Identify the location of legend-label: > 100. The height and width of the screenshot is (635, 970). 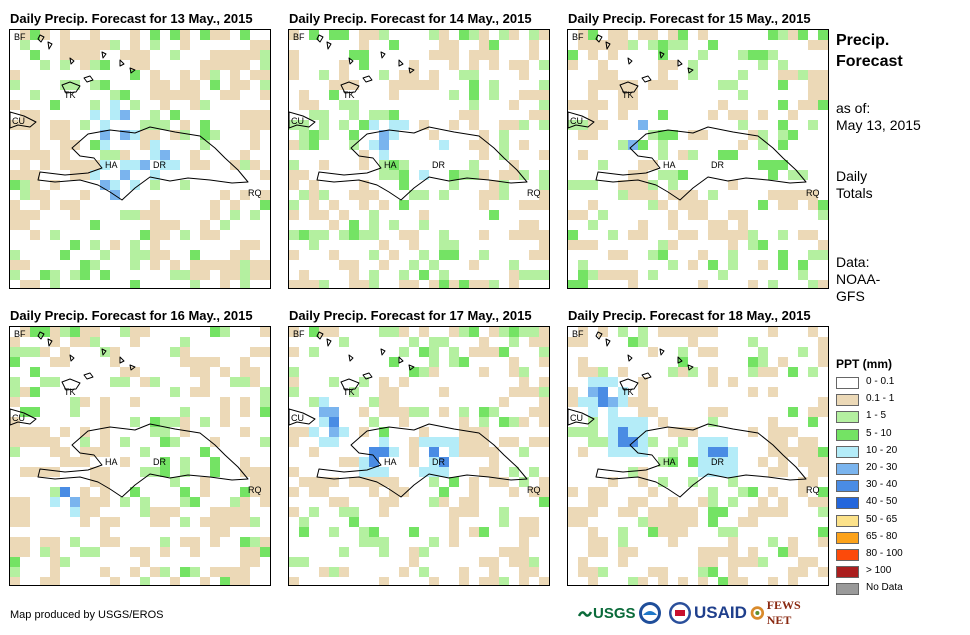
(879, 571).